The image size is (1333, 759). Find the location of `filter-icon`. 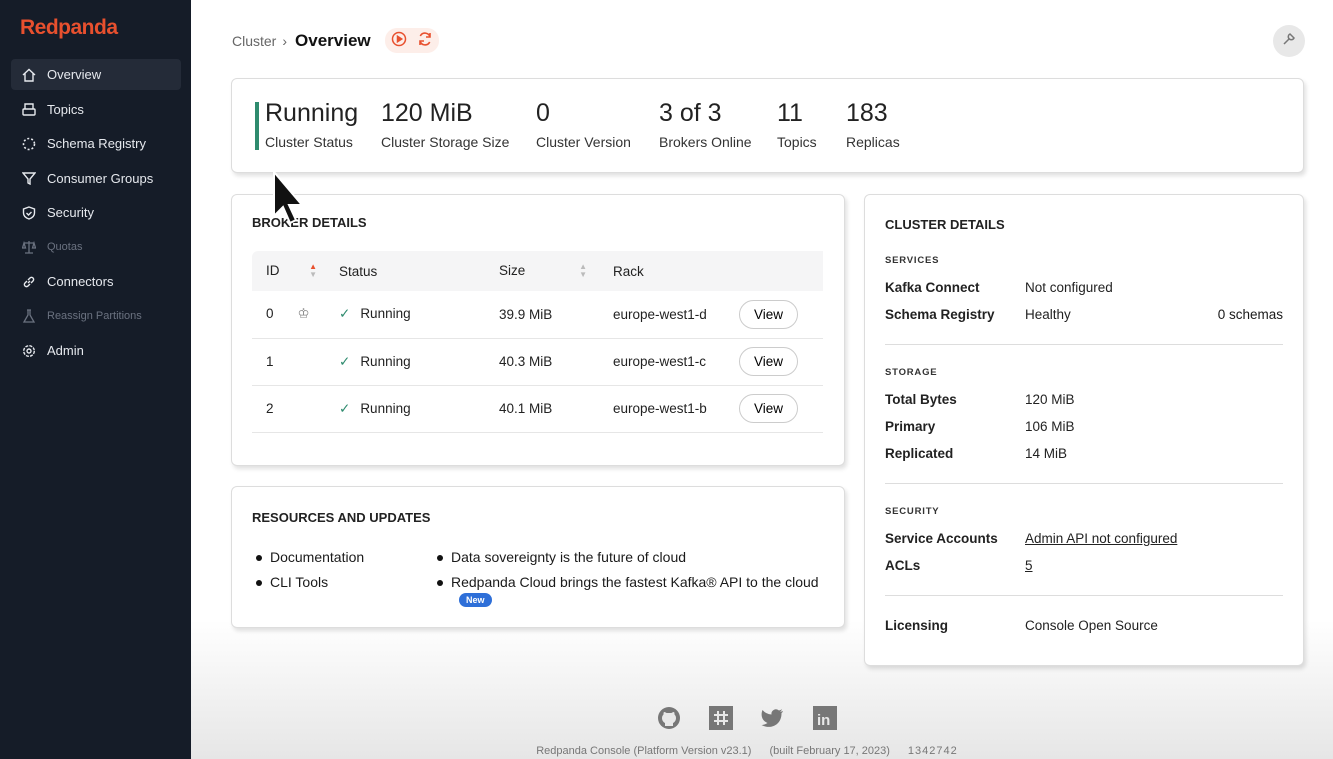

filter-icon is located at coordinates (29, 178).